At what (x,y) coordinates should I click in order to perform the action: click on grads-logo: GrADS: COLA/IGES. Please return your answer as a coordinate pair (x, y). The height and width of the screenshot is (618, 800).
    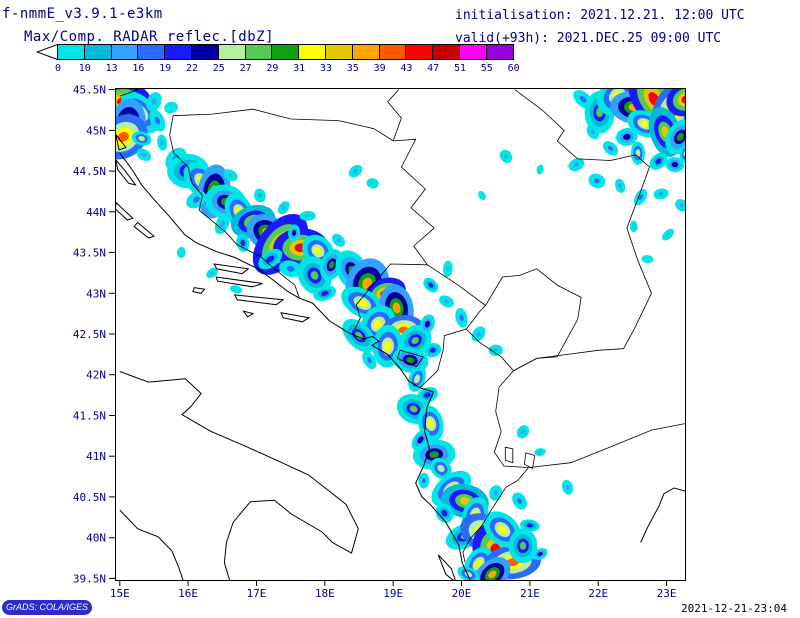
    Looking at the image, I should click on (47, 607).